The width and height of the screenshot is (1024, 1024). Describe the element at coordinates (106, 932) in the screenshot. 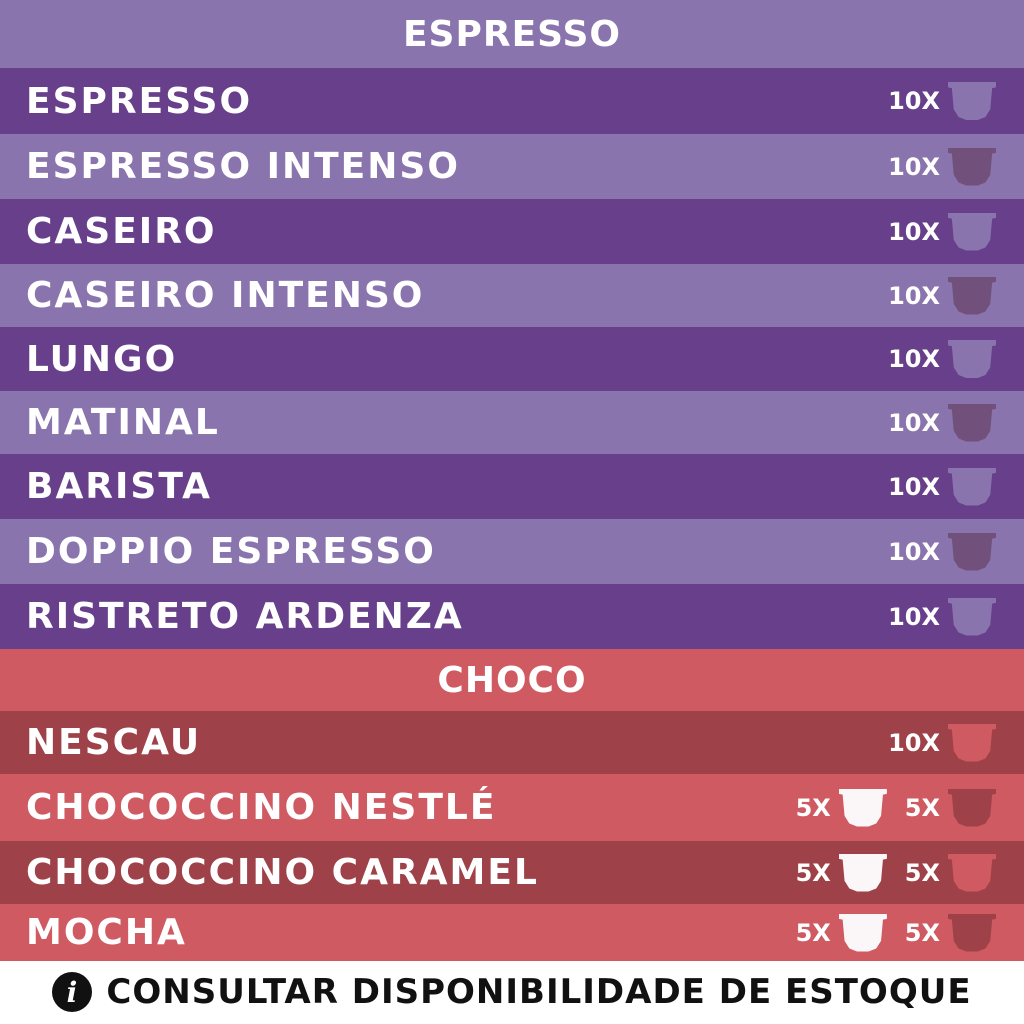

I see `item-name: MOCHA` at that location.